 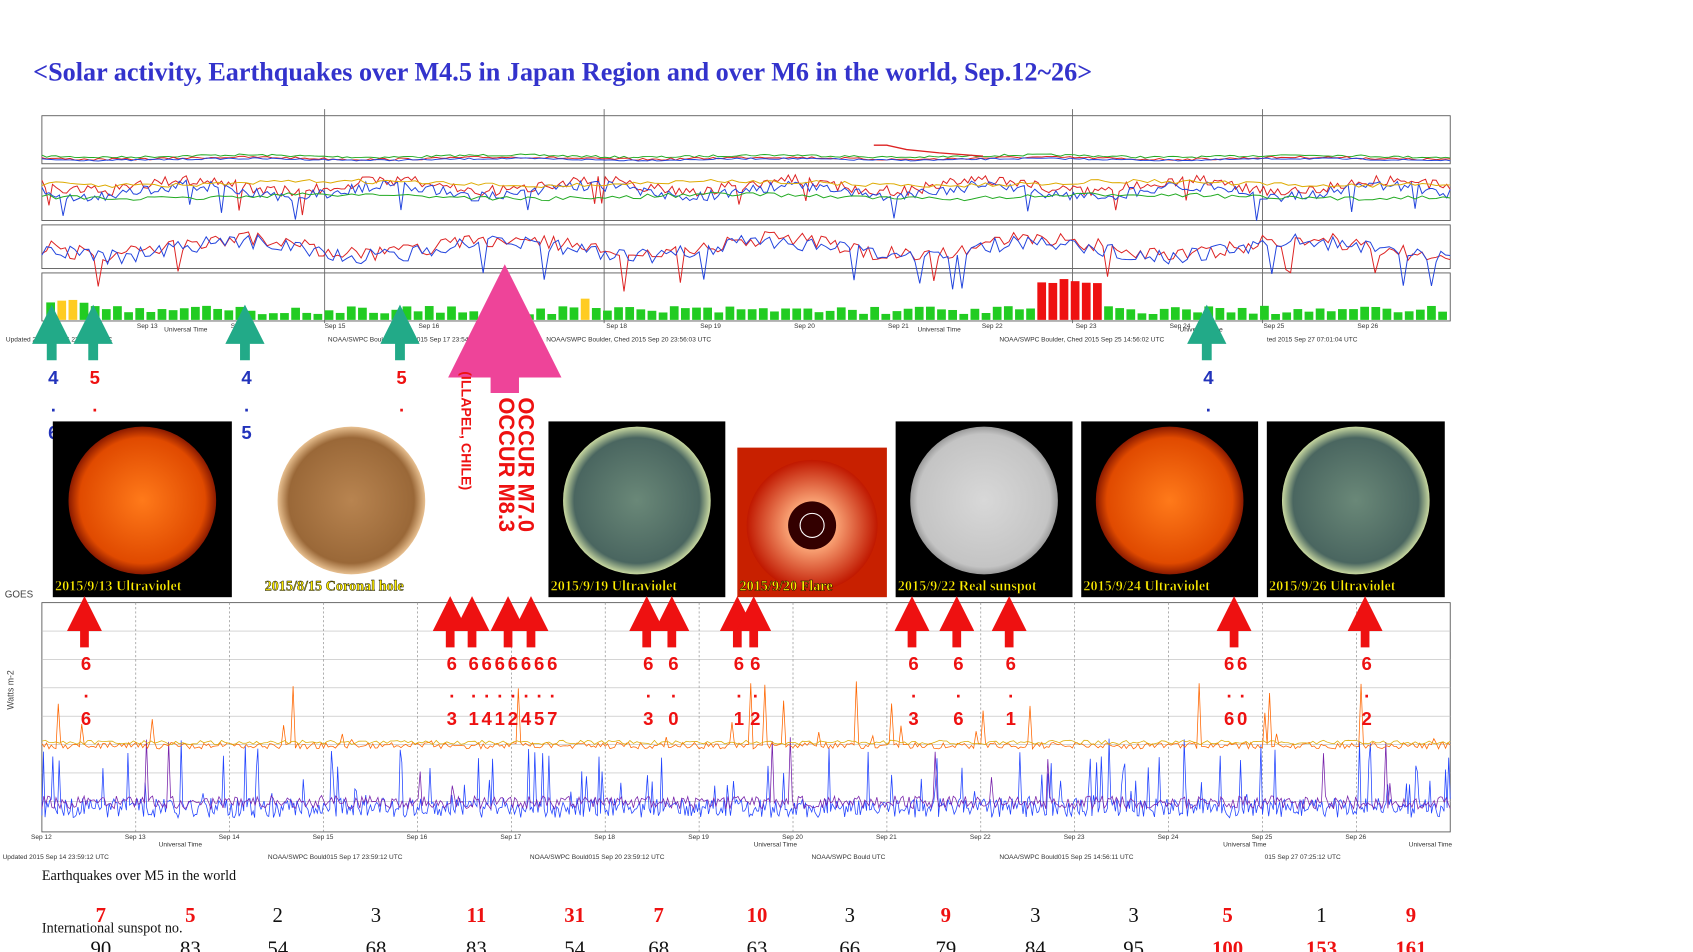 What do you see at coordinates (1227, 945) in the screenshot?
I see `sunspot-number: 100` at bounding box center [1227, 945].